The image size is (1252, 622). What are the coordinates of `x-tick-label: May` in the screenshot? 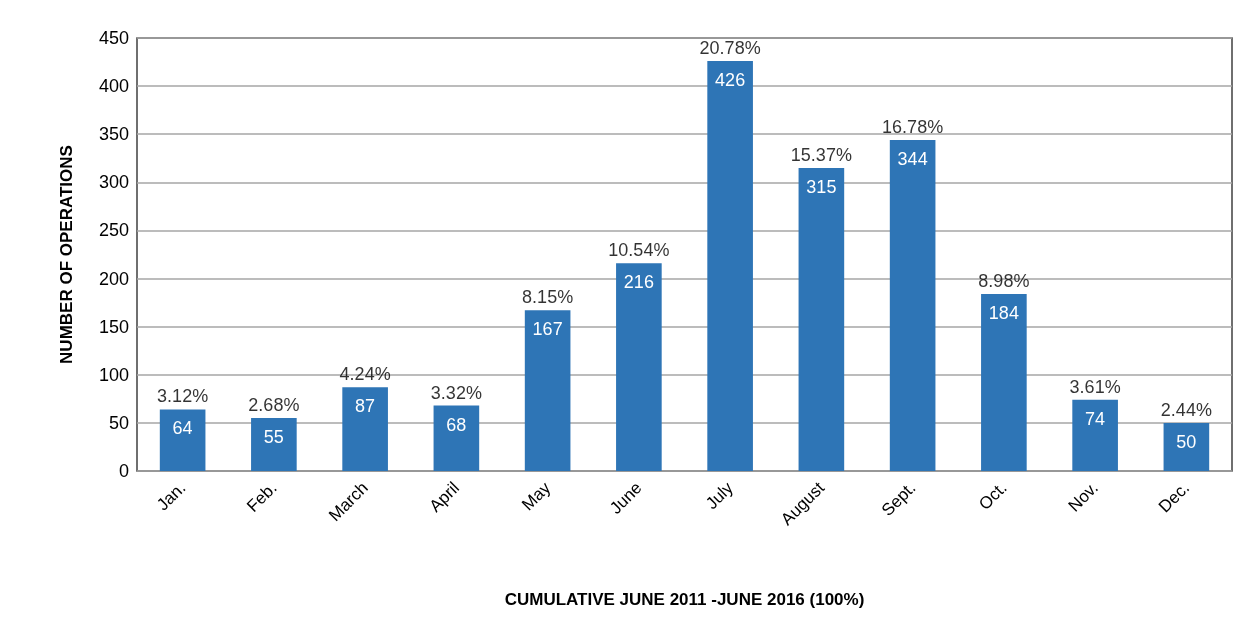 It's located at (536, 496).